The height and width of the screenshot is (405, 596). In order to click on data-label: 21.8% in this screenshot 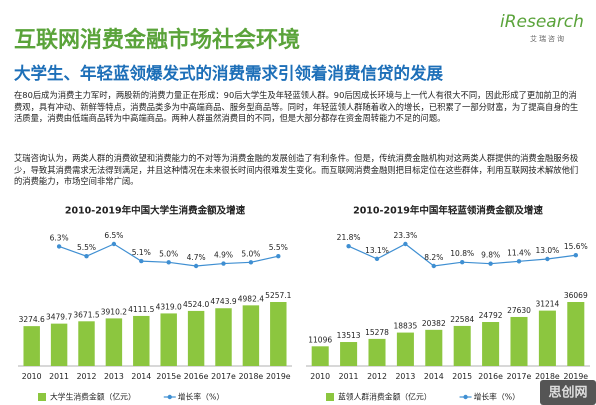, I will do `click(349, 237)`.